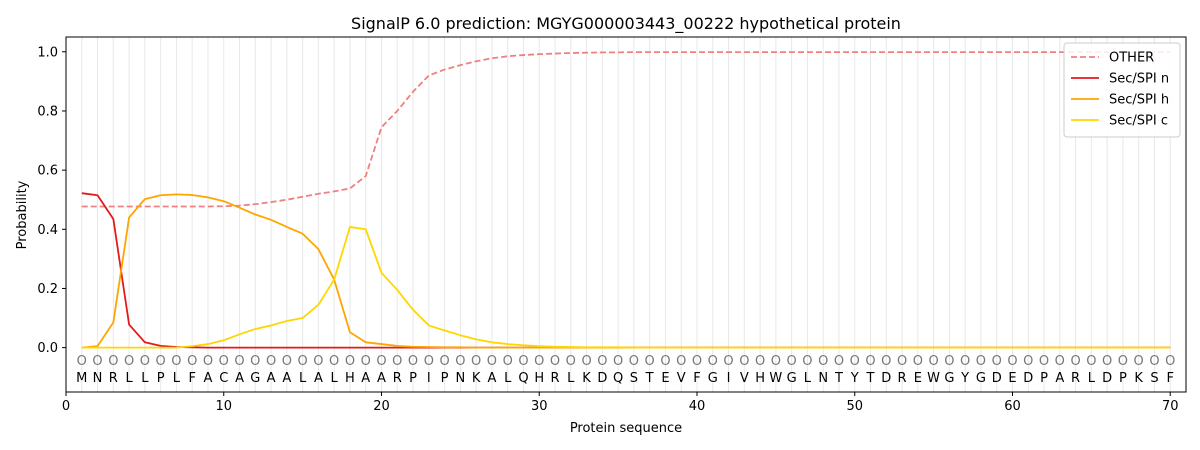 This screenshot has height=450, width=1200. I want to click on x-axis-label: Protein sequence, so click(626, 428).